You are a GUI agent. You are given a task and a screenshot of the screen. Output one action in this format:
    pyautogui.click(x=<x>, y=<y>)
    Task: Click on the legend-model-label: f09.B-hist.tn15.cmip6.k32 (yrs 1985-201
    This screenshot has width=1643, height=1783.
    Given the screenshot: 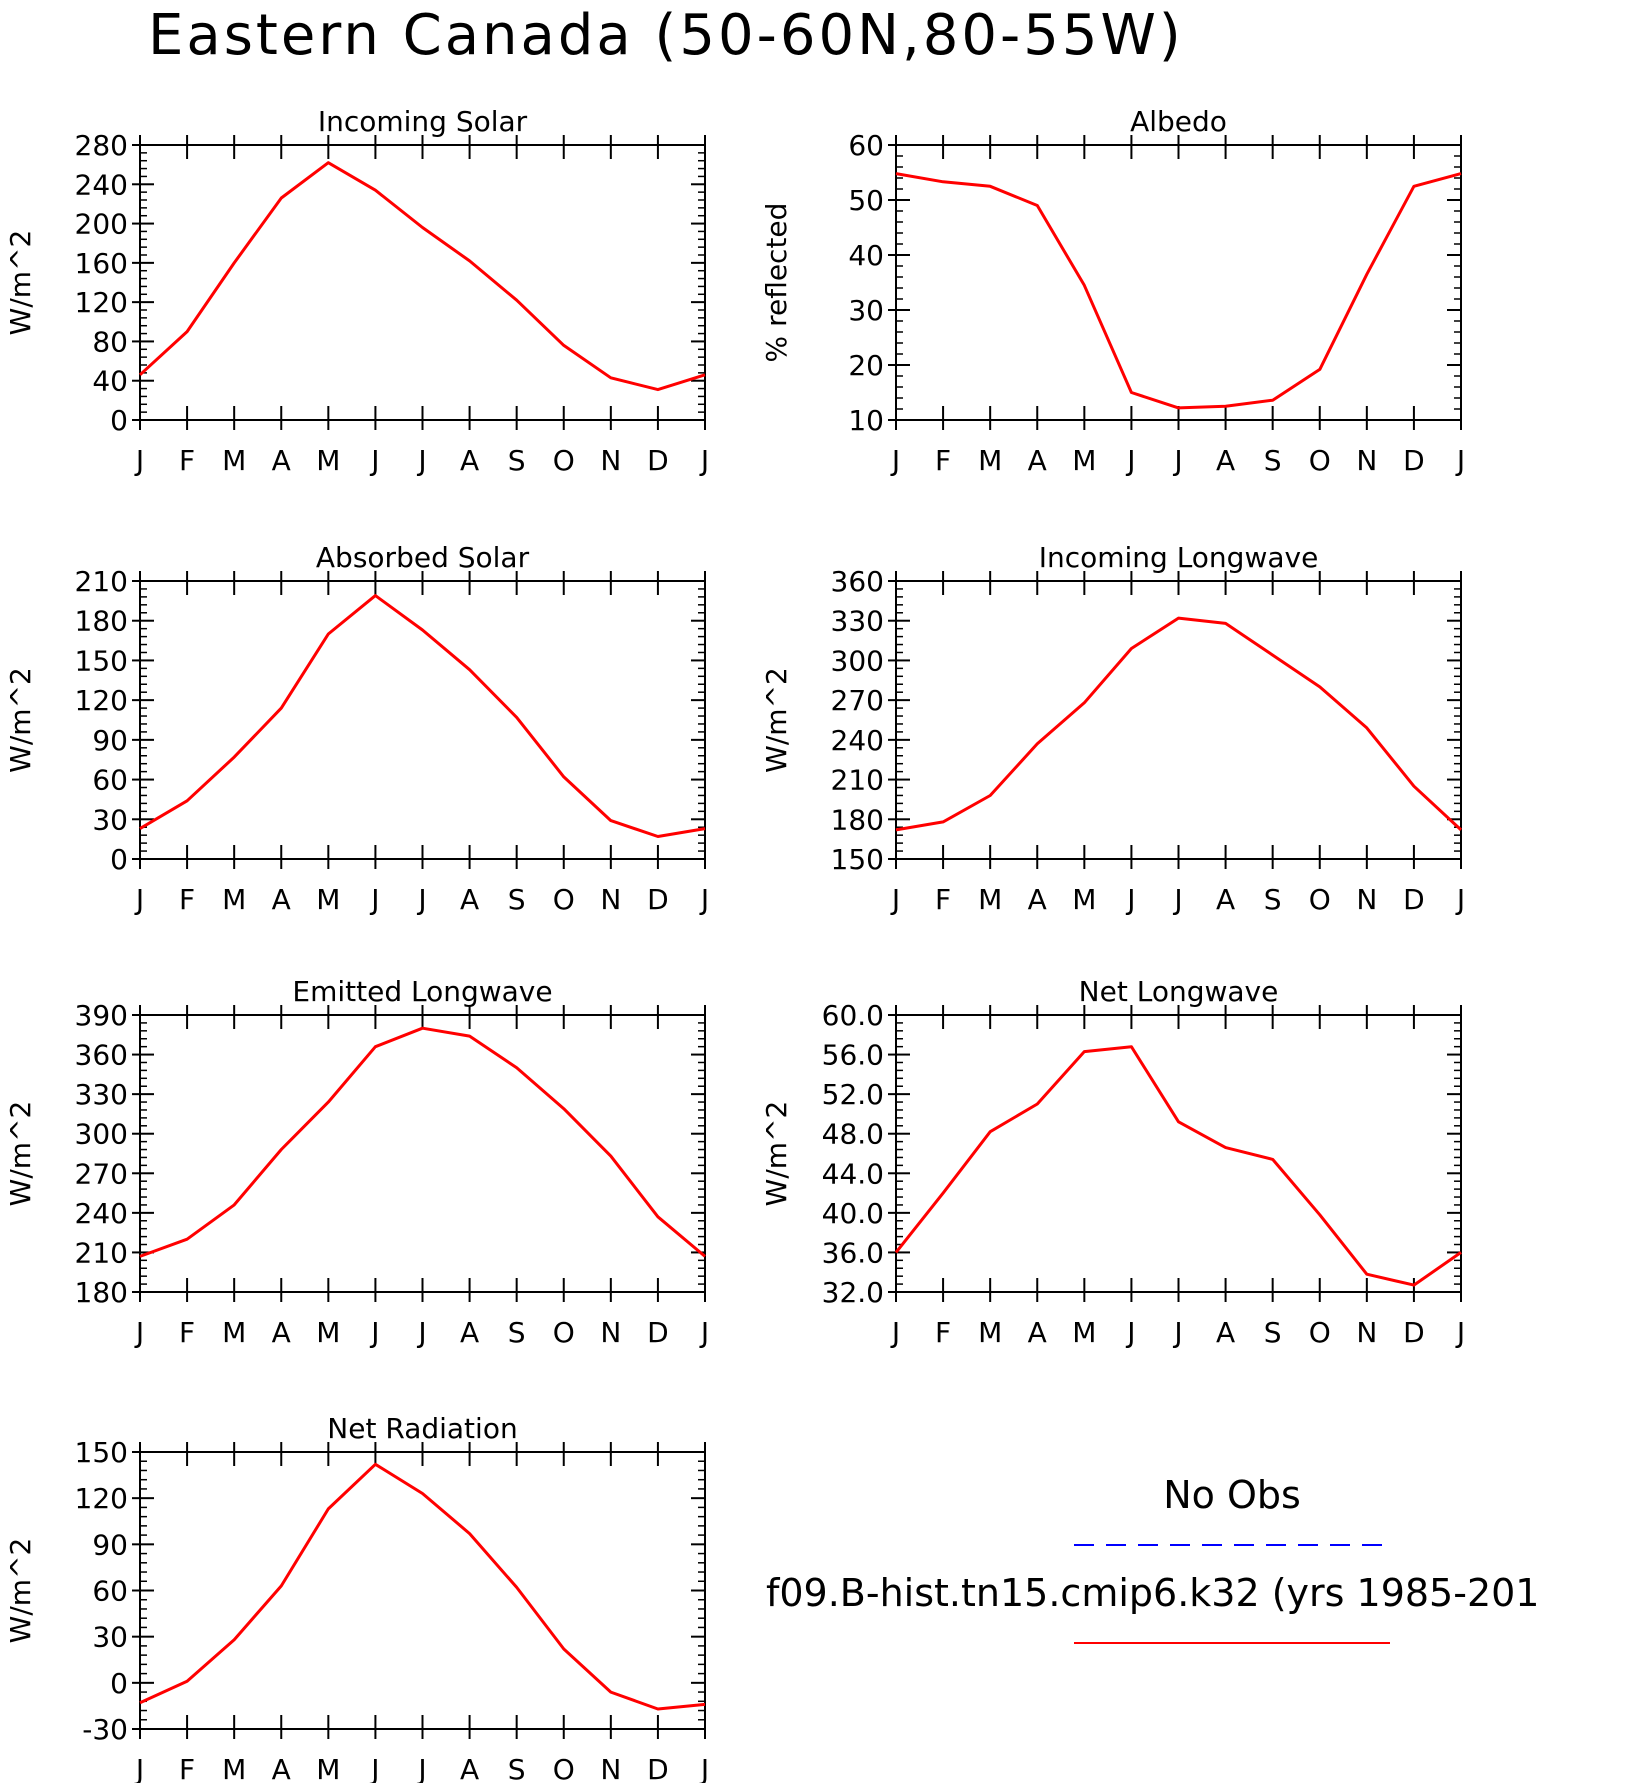 What is the action you would take?
    pyautogui.click(x=1152, y=1593)
    